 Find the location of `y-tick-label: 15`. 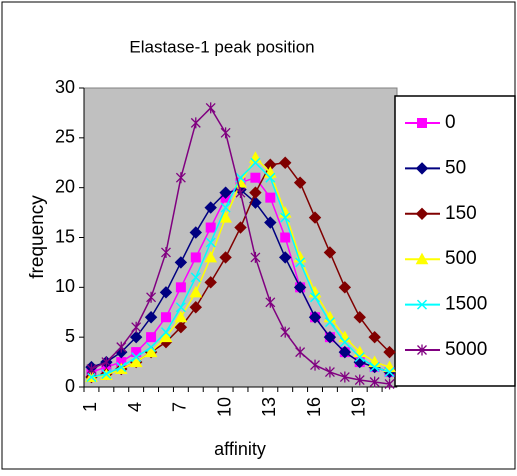

y-tick-label: 15 is located at coordinates (65, 236).